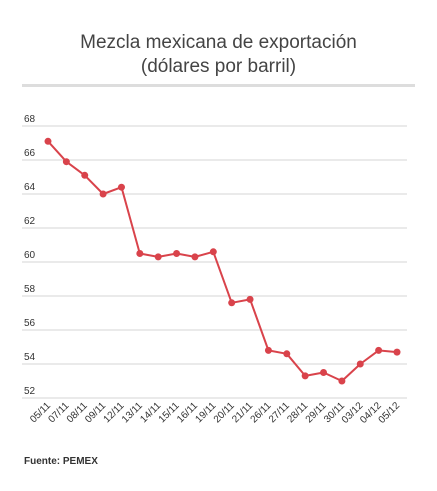 This screenshot has width=437, height=491. What do you see at coordinates (218, 66) in the screenshot?
I see `chart-title-line2: (dólares por barril)` at bounding box center [218, 66].